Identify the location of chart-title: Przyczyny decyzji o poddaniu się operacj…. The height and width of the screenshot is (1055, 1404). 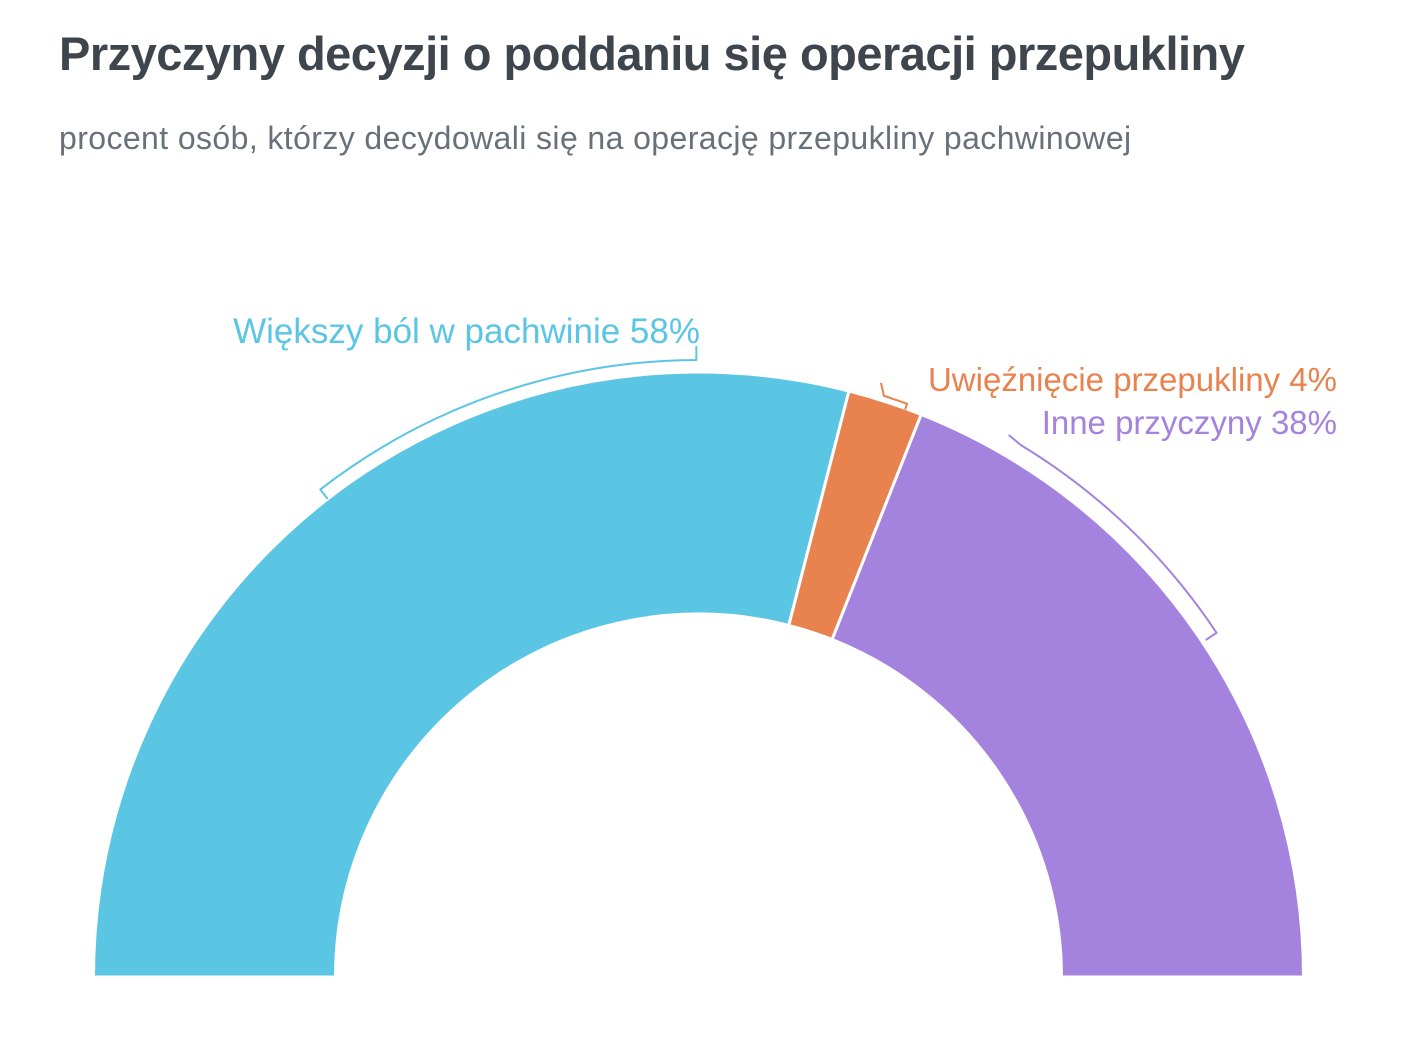
(652, 53).